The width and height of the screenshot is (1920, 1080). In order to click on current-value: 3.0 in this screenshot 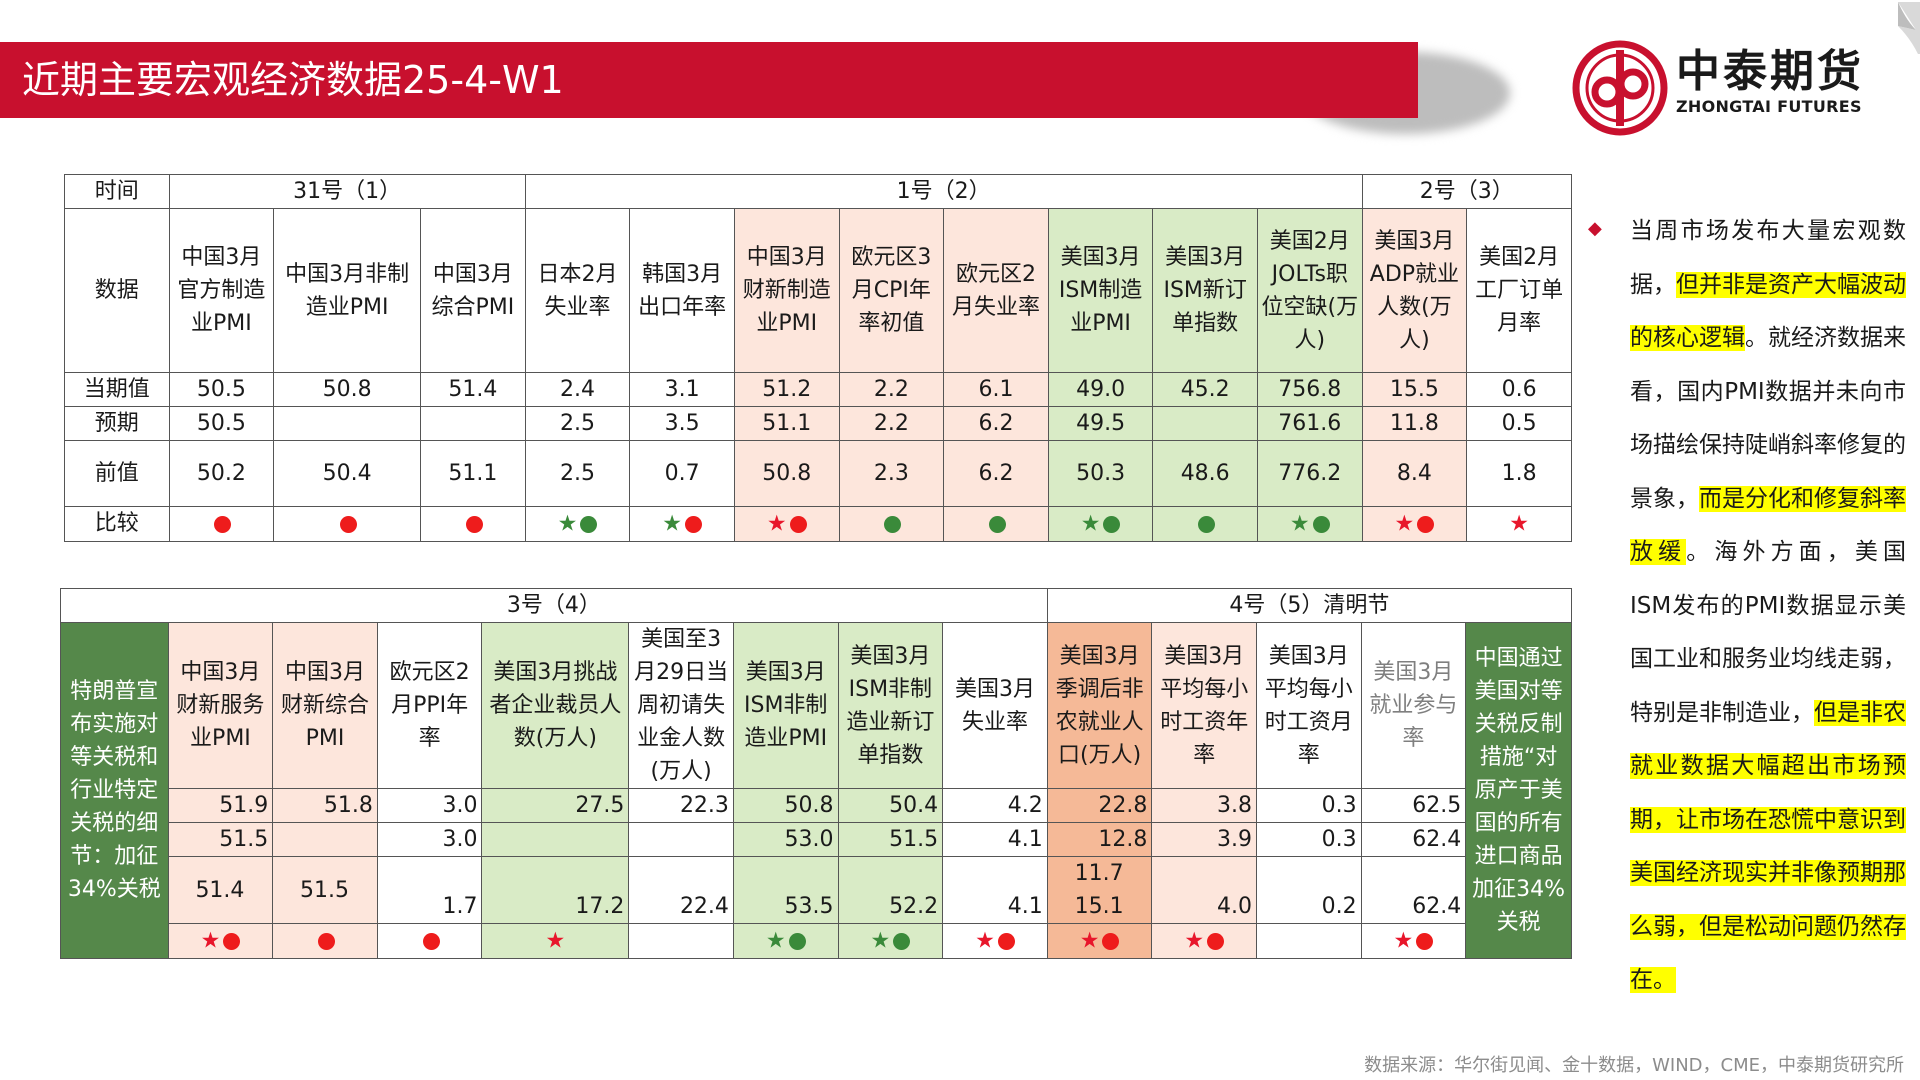, I will do `click(429, 805)`.